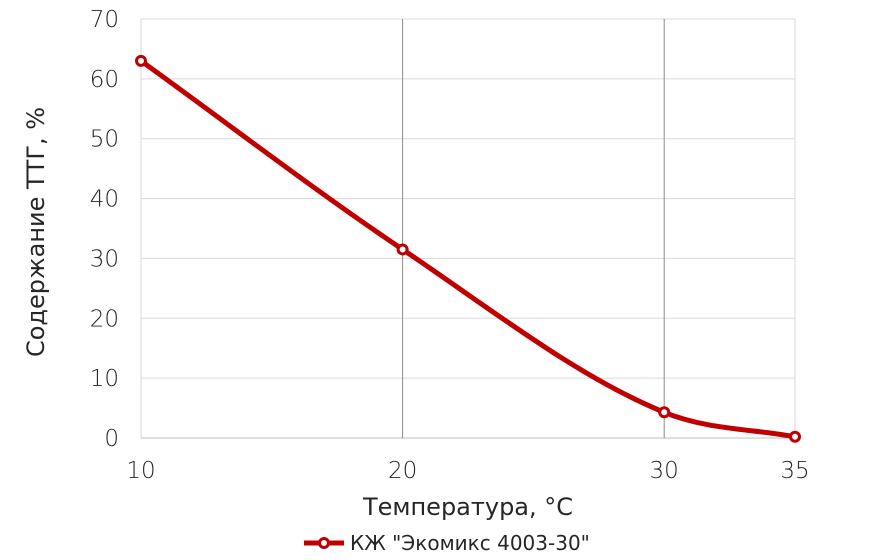 The image size is (883, 560). I want to click on y-tick-label: 60, so click(104, 80).